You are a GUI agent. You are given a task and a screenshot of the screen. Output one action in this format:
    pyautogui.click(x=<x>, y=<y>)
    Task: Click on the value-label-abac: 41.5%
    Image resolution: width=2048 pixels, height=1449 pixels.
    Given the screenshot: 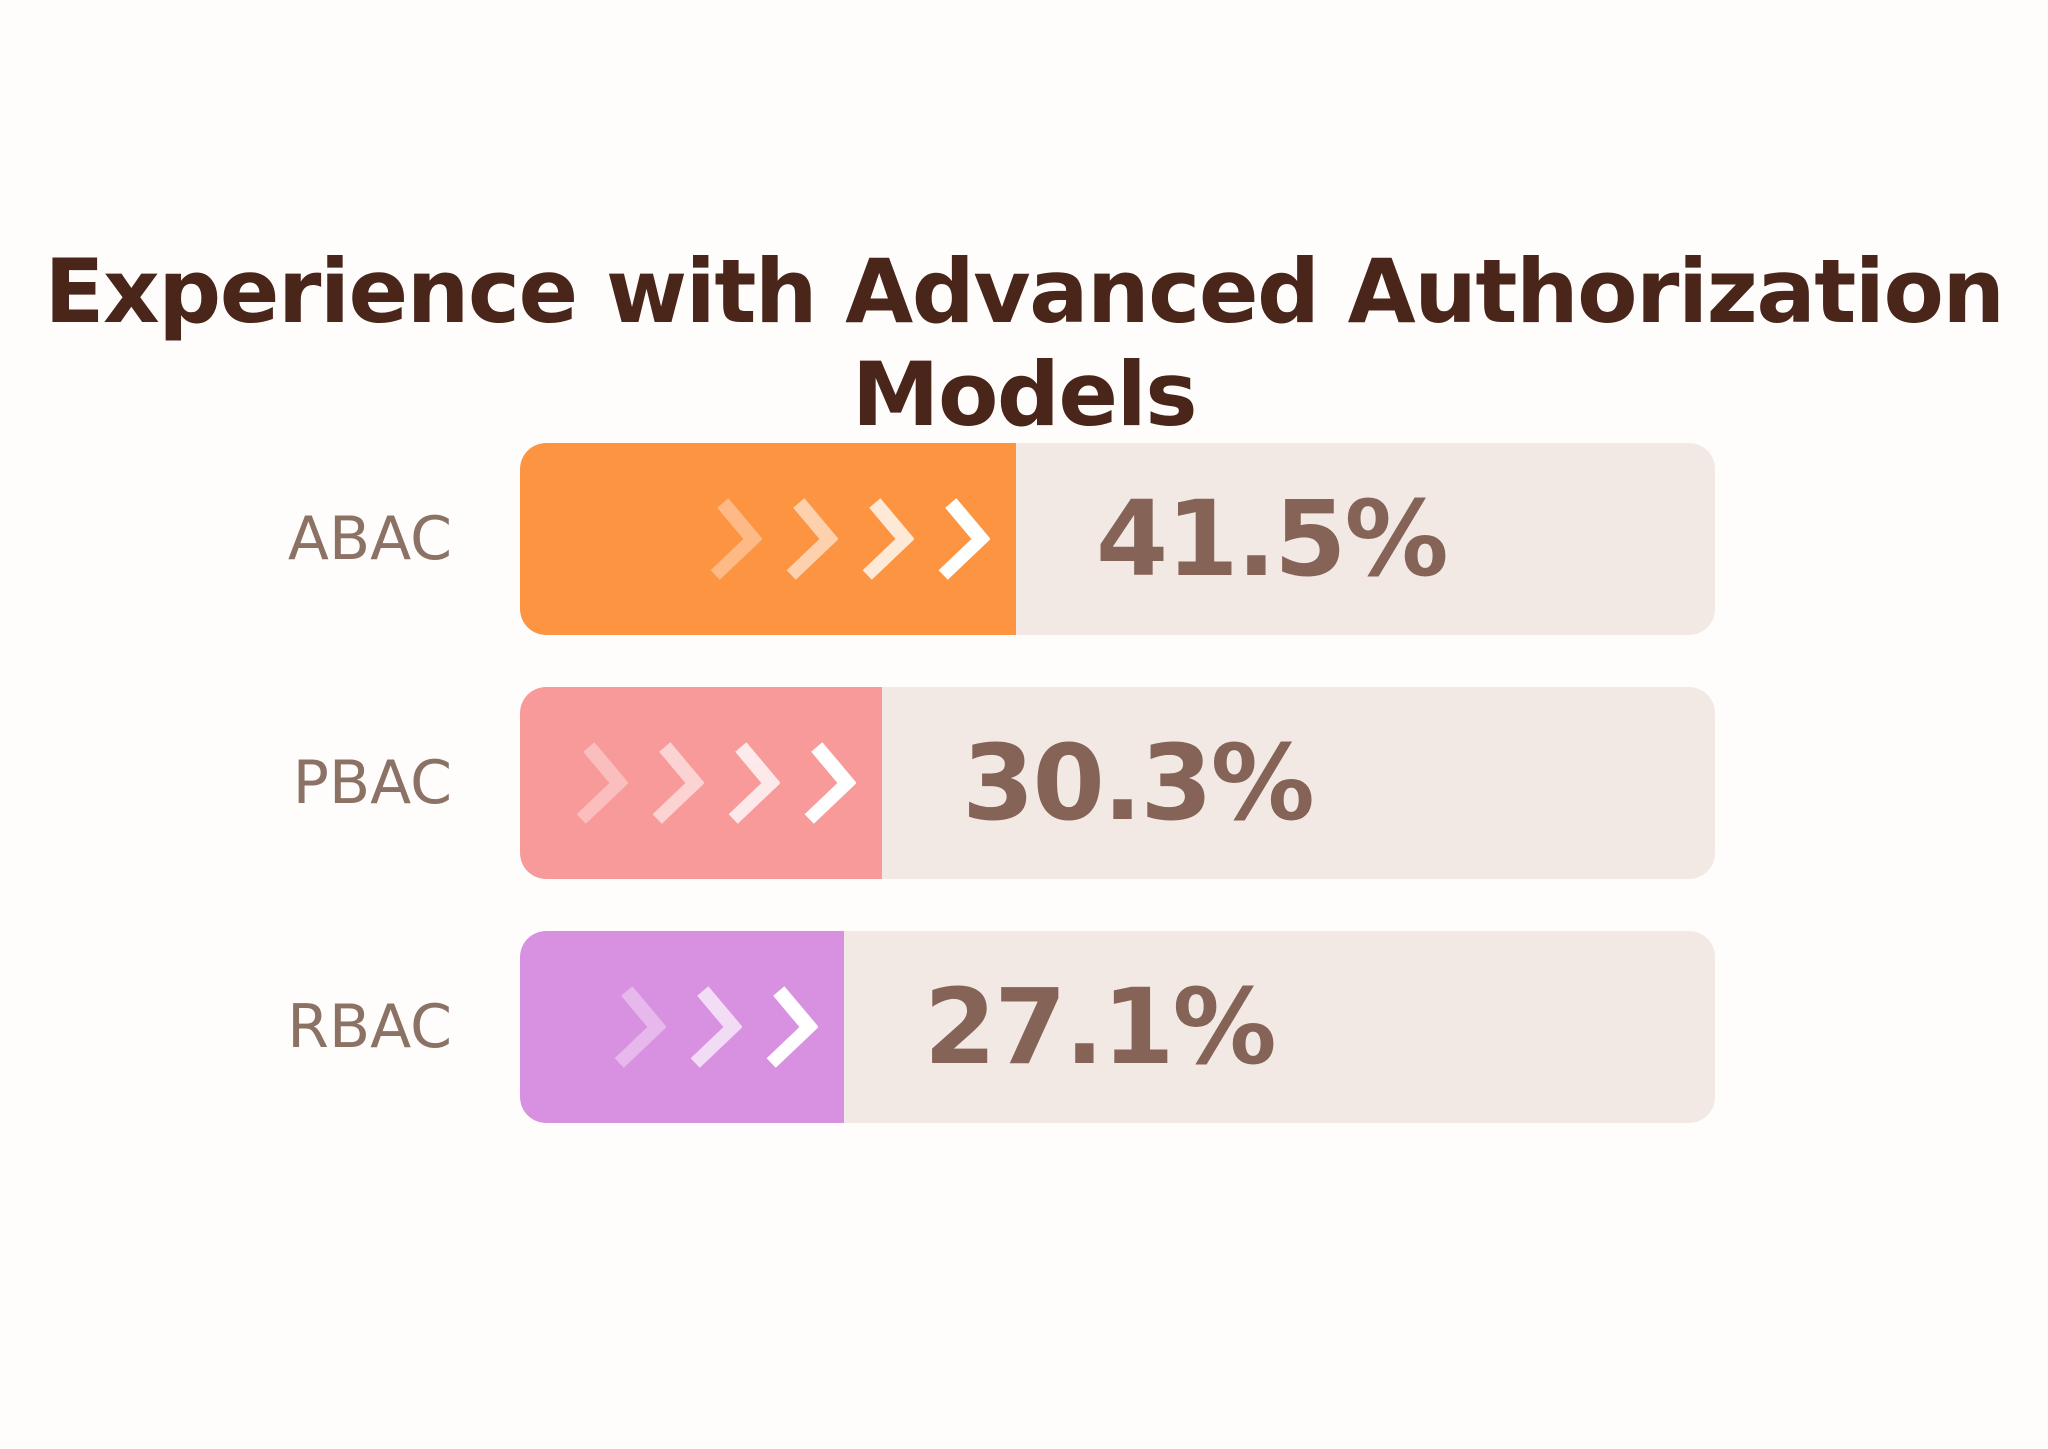 What is the action you would take?
    pyautogui.click(x=1272, y=539)
    